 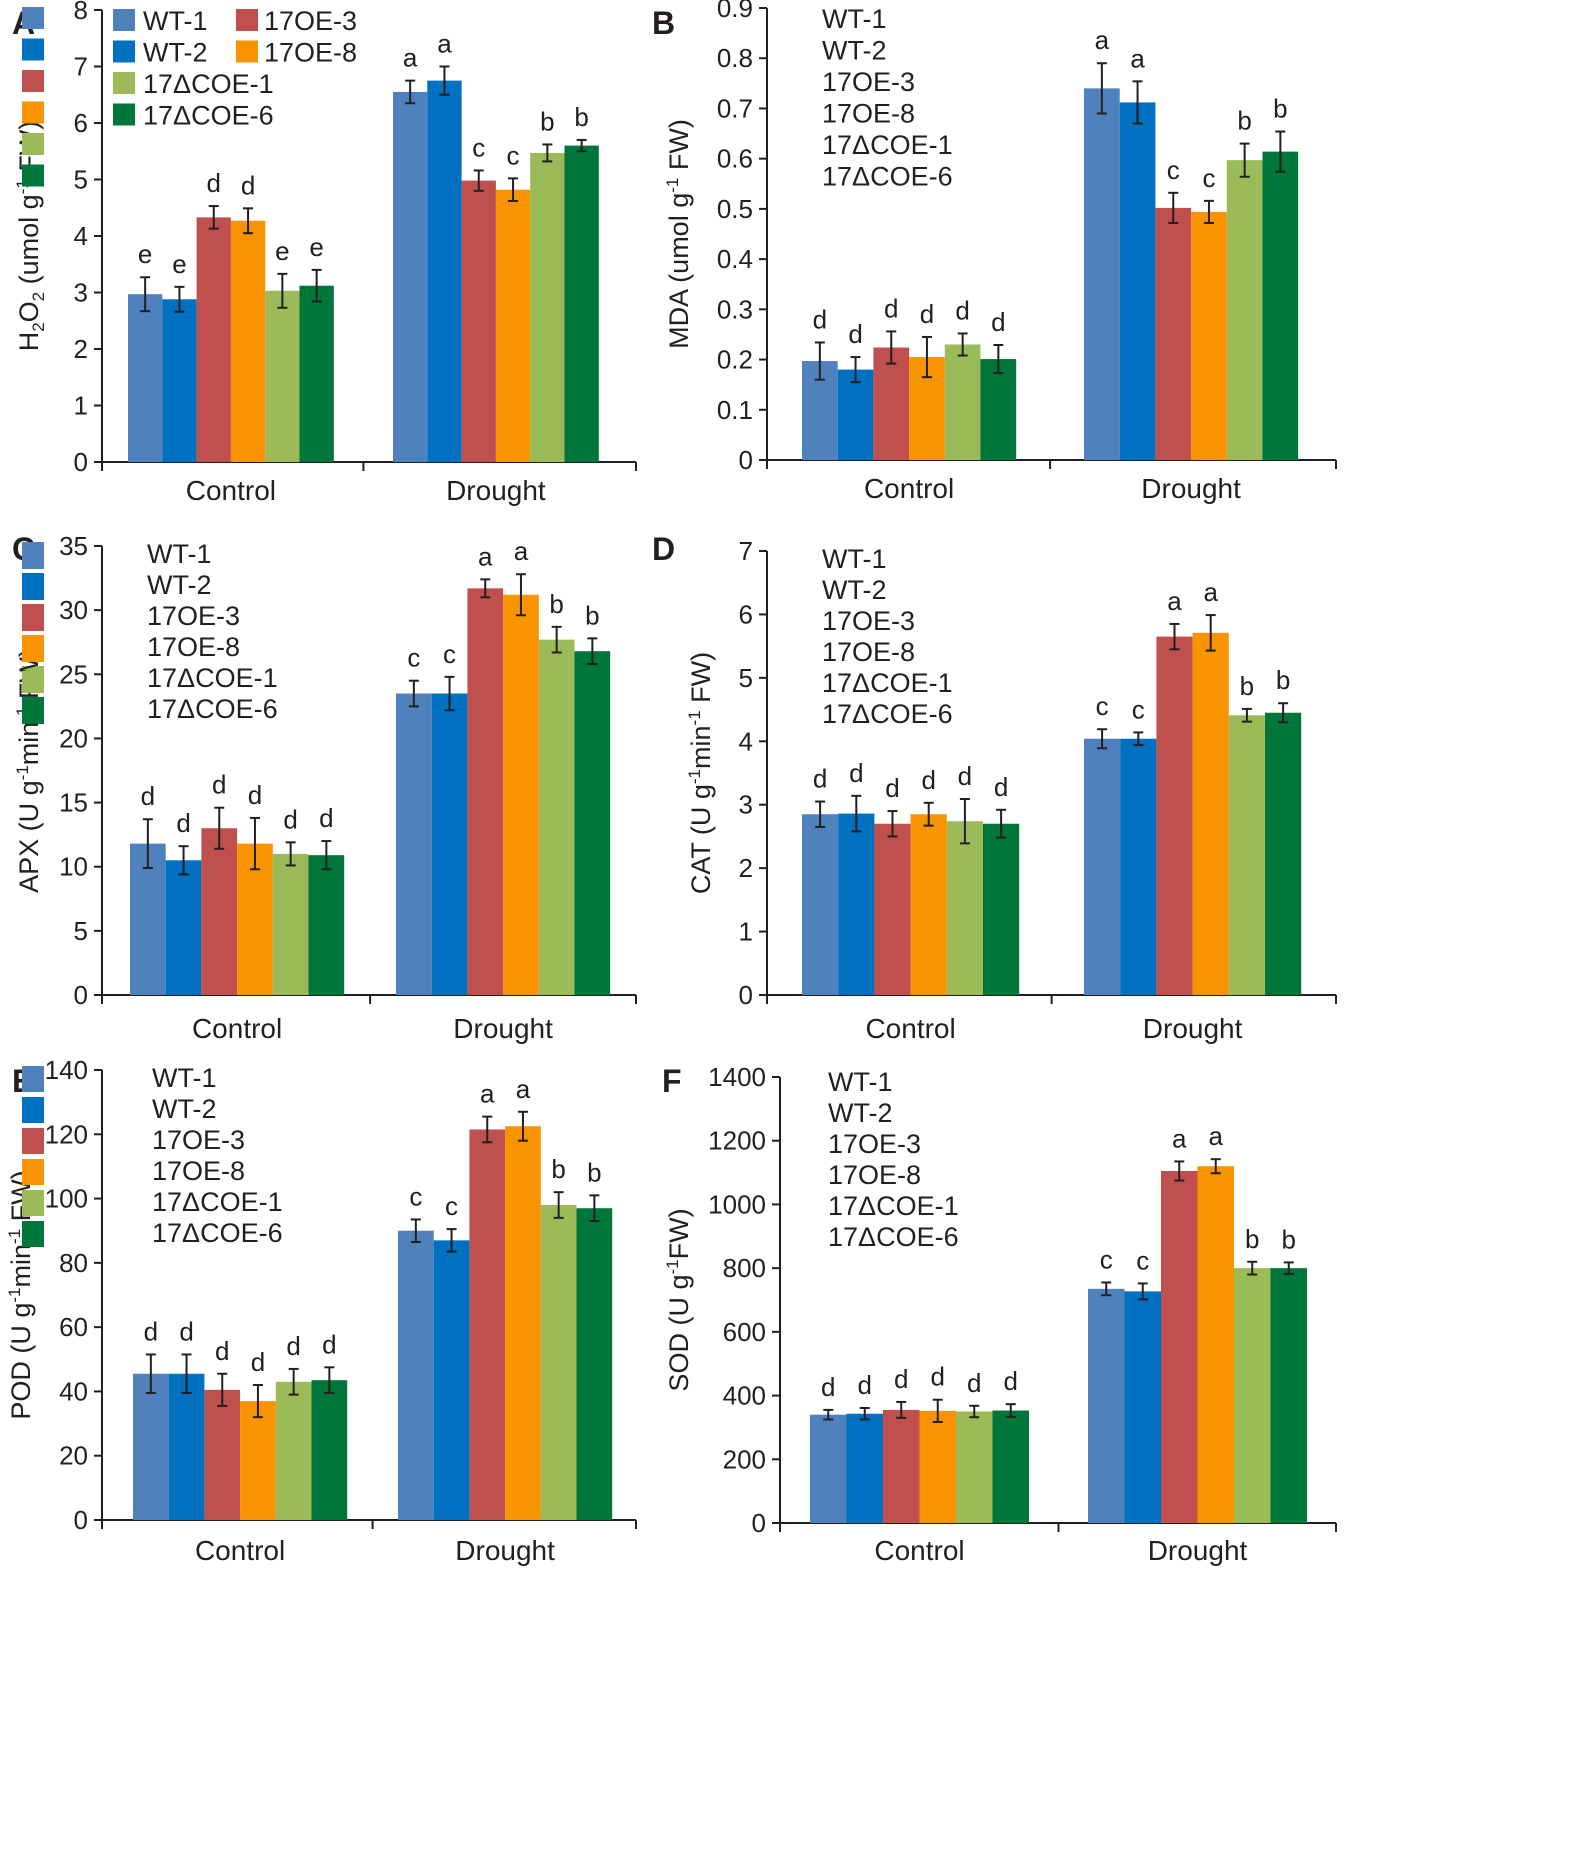 I want to click on y-tick-label: 600, so click(x=744, y=1332).